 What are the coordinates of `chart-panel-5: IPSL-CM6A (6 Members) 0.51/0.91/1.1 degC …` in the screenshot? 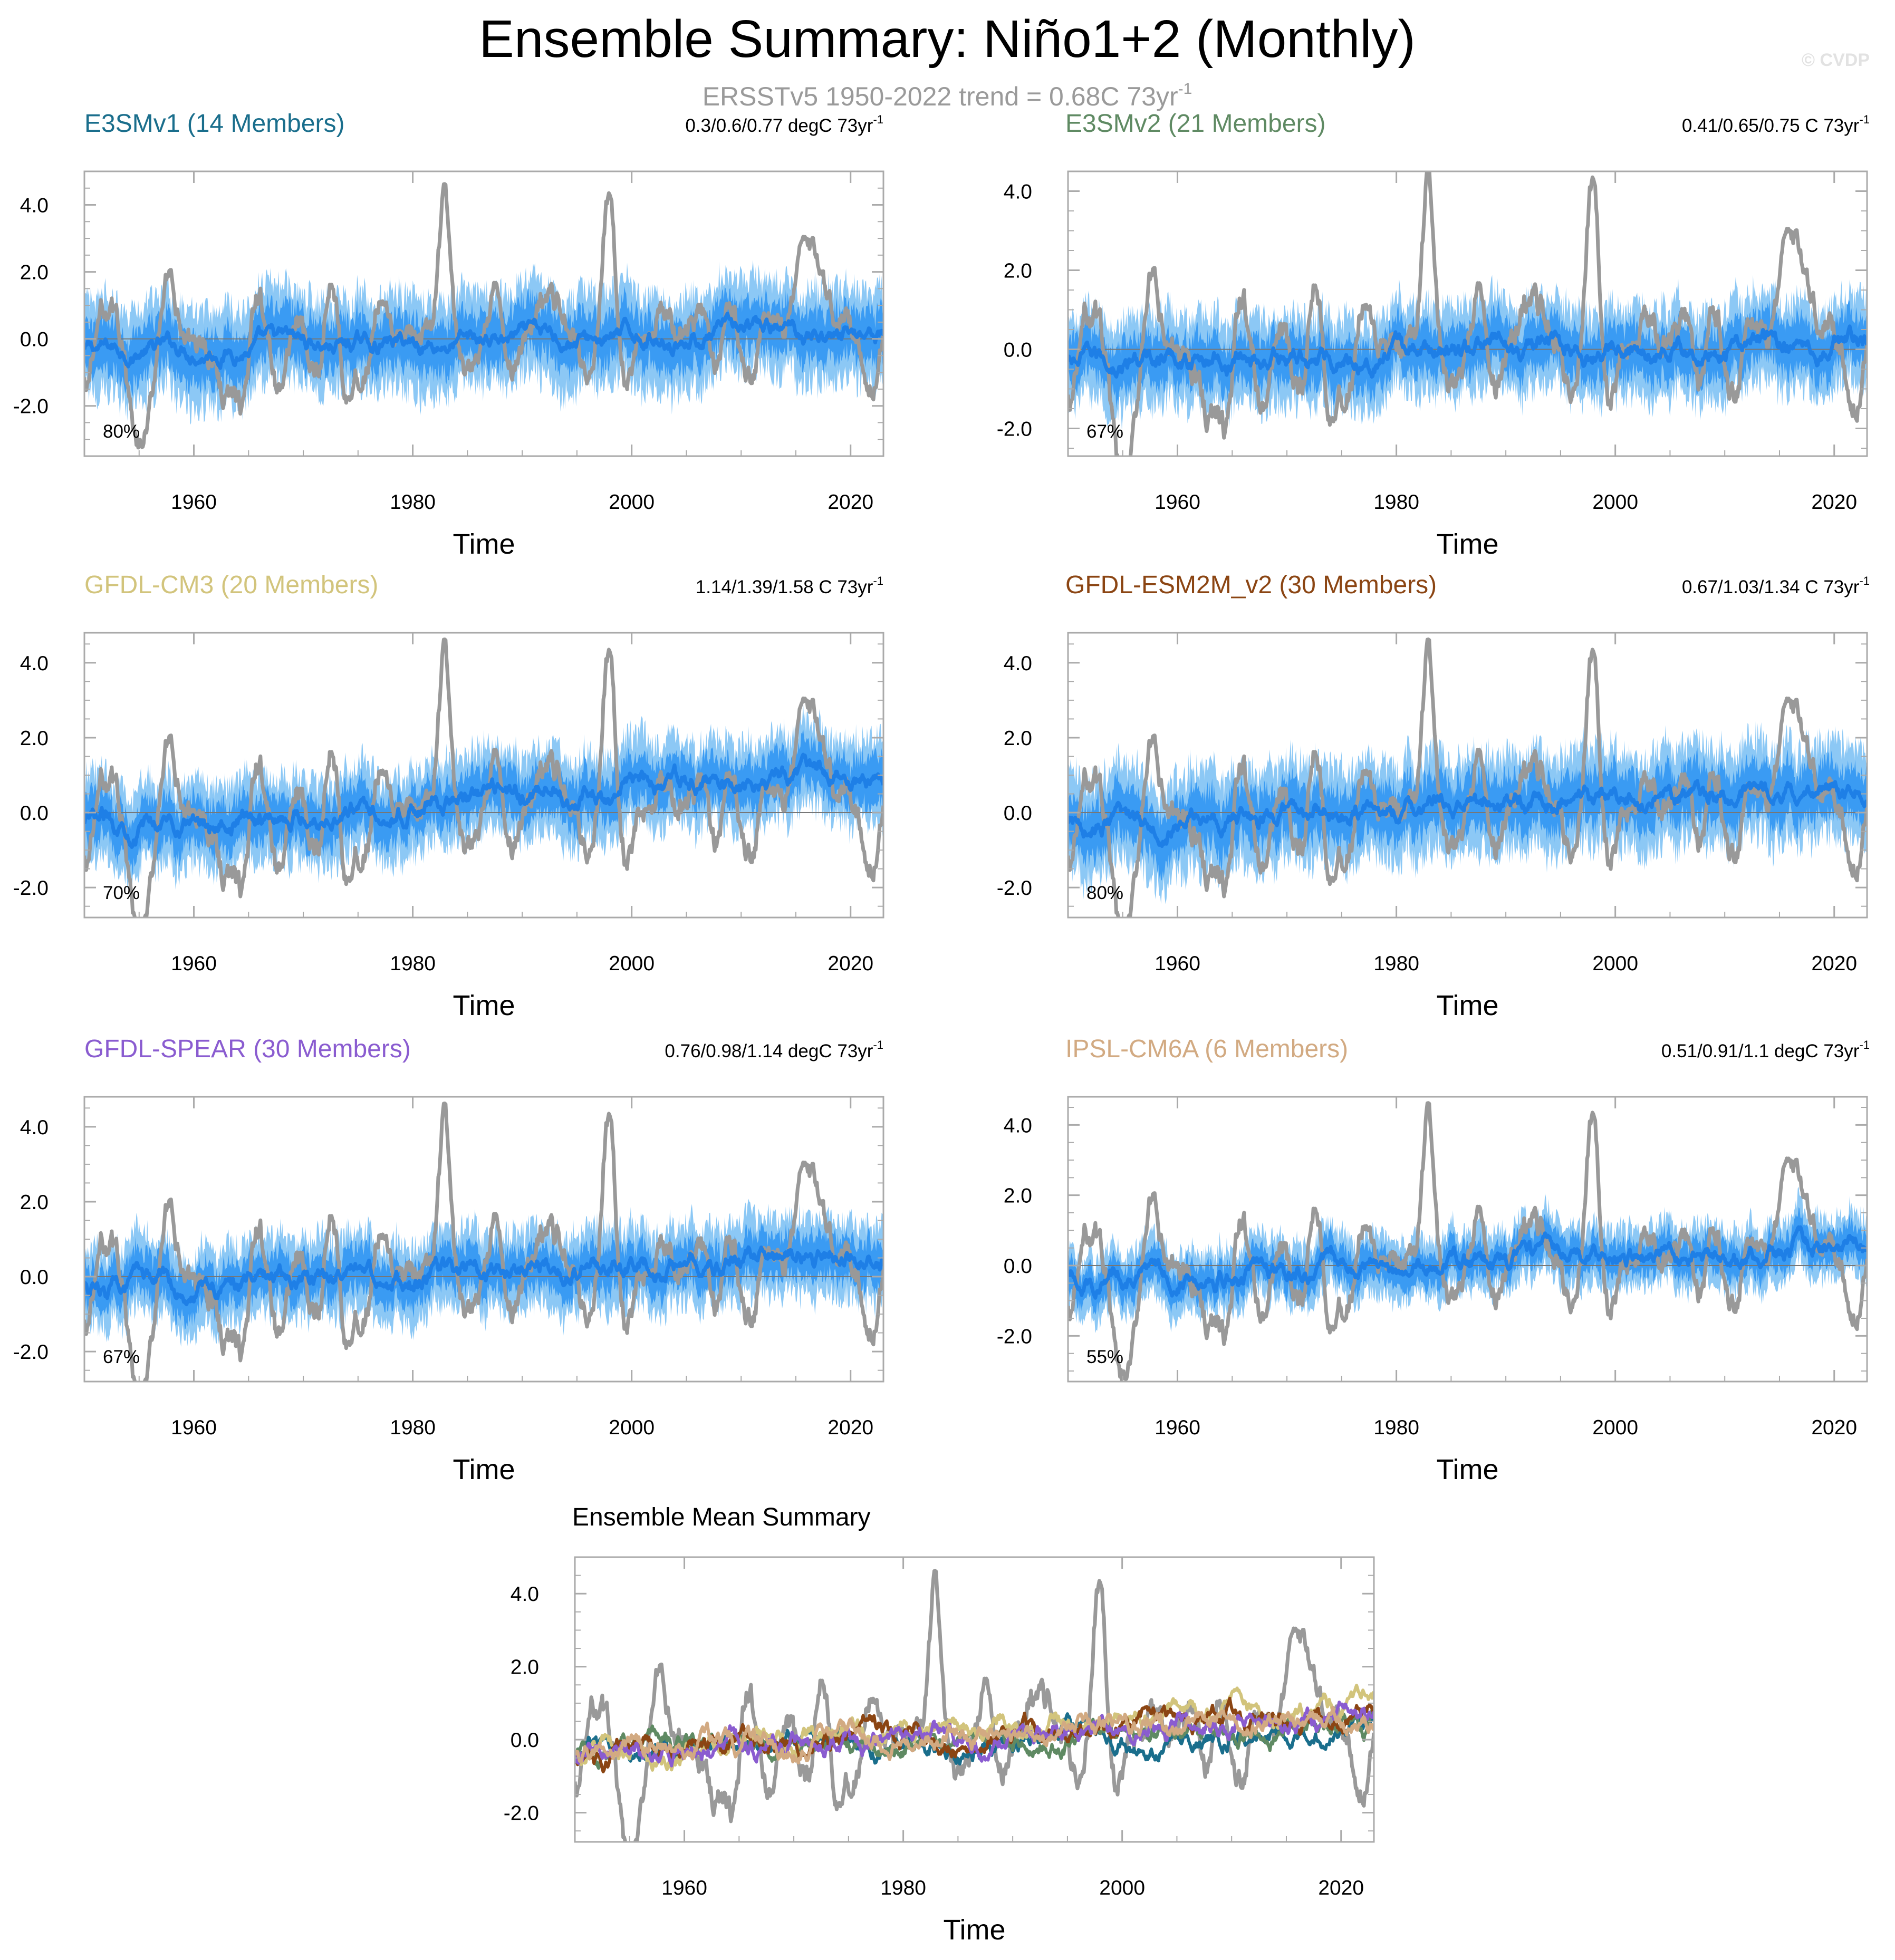 It's located at (1433, 1260).